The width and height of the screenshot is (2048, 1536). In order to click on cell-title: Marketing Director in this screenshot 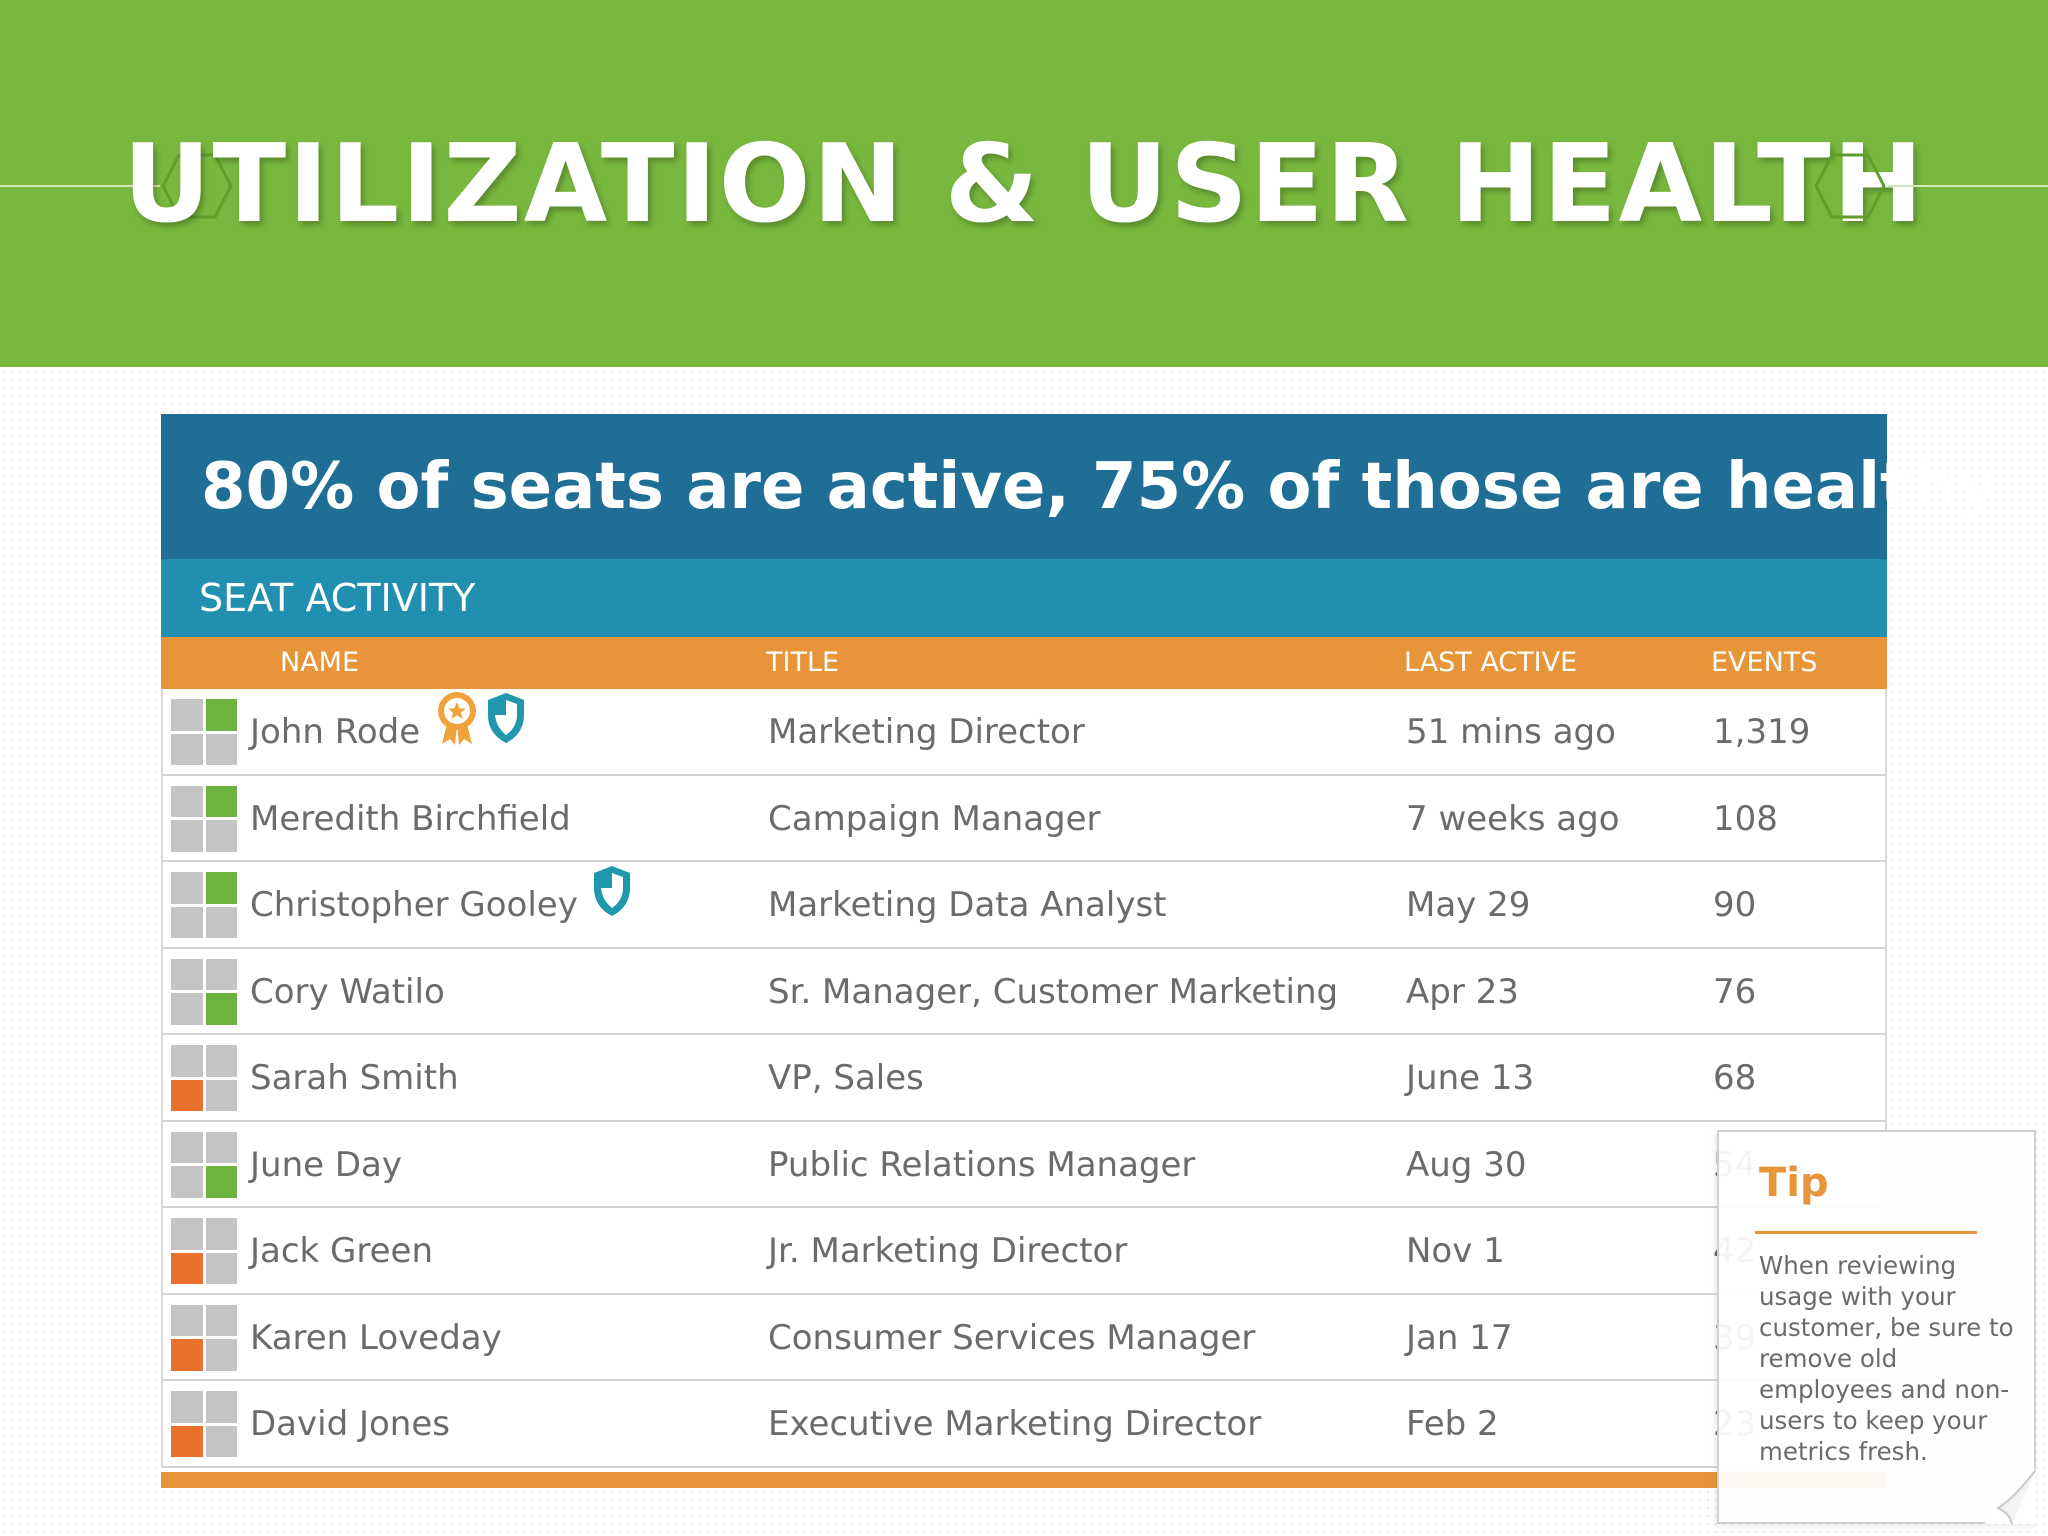, I will do `click(926, 732)`.